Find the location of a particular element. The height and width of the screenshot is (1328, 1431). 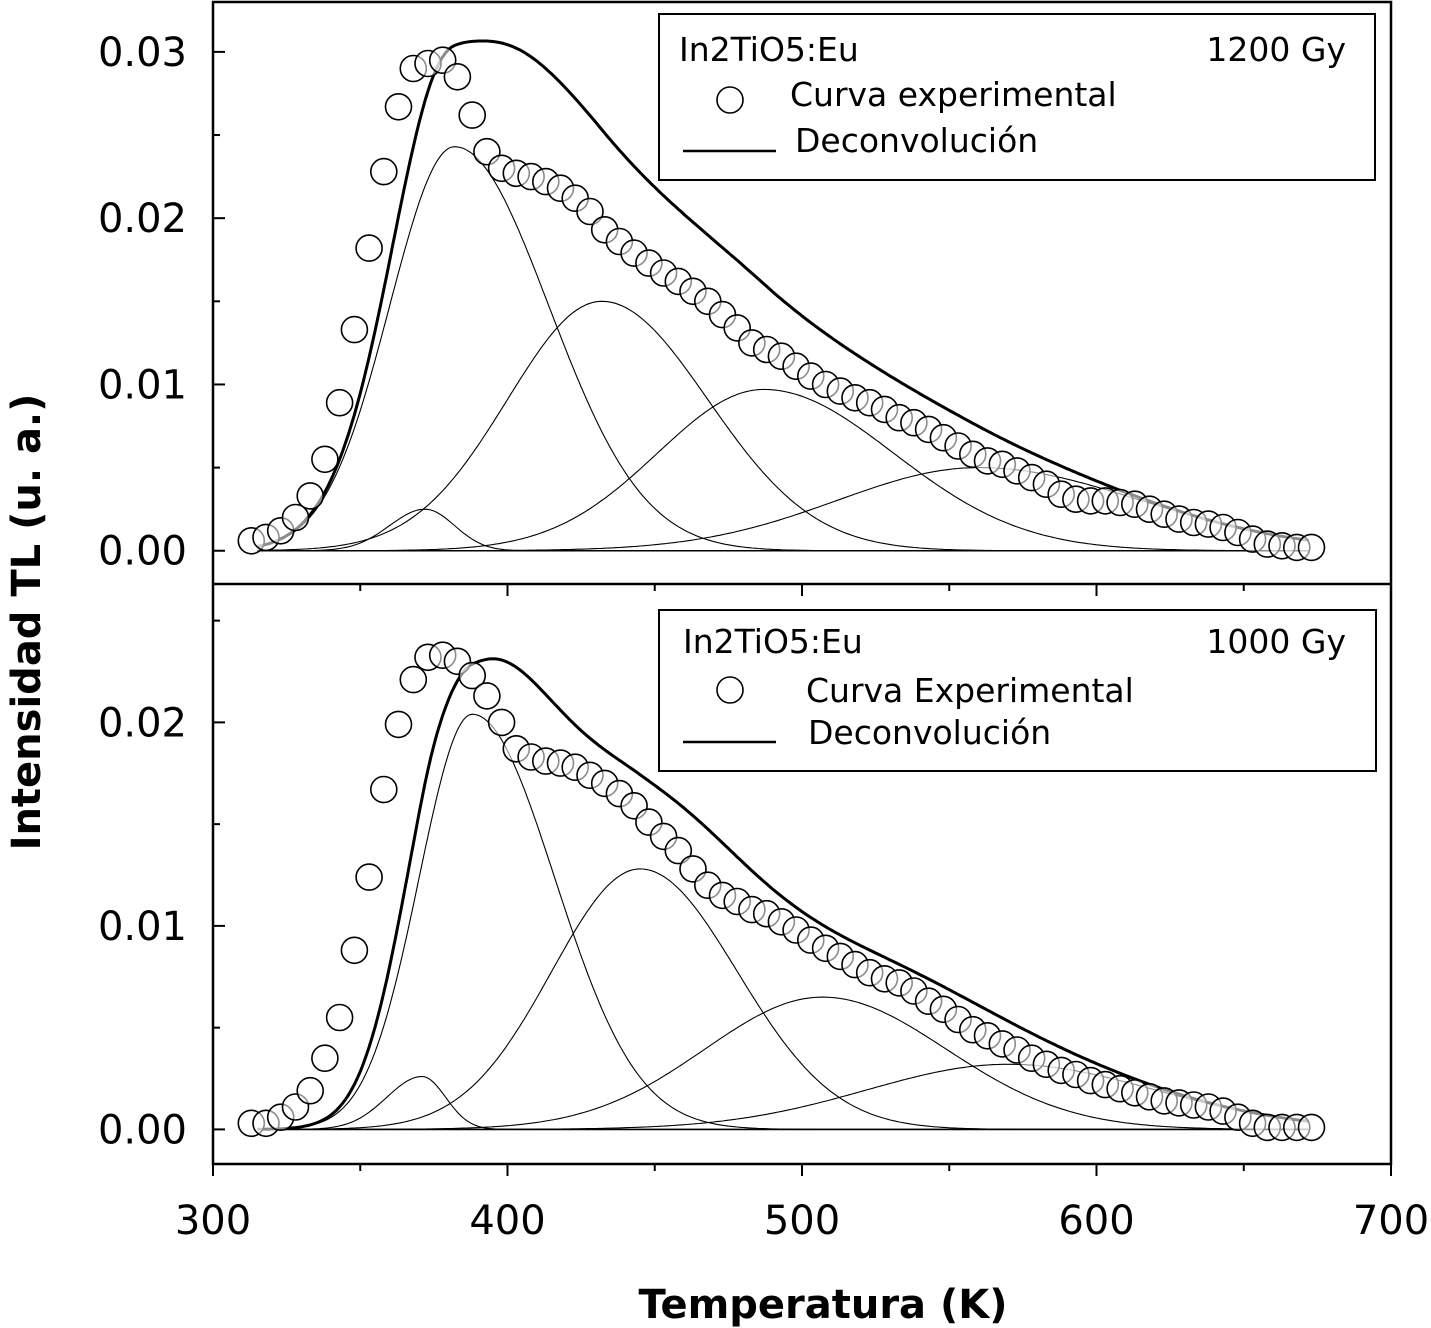

x-tick-label: 500 is located at coordinates (802, 1221).